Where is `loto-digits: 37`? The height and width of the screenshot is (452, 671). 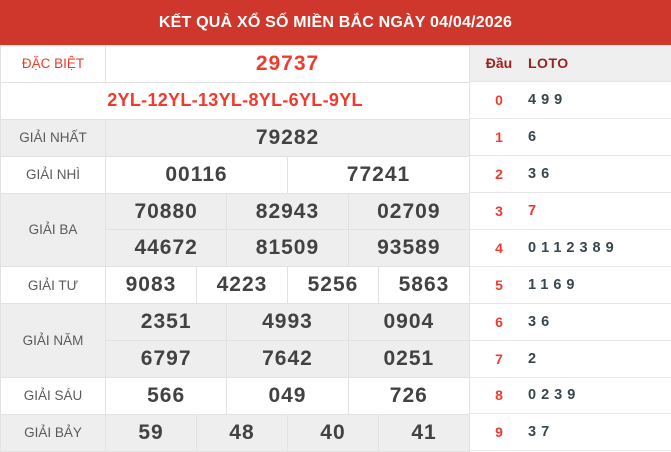 loto-digits: 37 is located at coordinates (599, 432).